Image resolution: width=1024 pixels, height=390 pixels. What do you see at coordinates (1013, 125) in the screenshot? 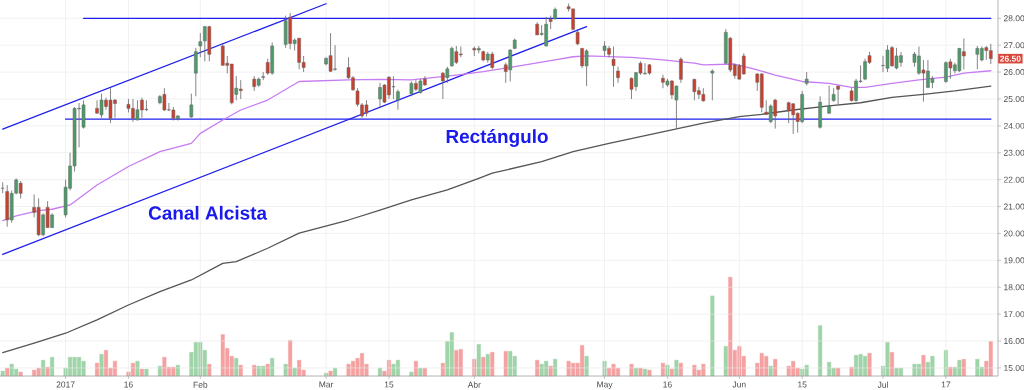
I see `y-tick-label: 24.00` at bounding box center [1013, 125].